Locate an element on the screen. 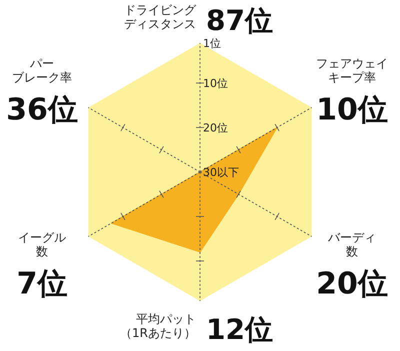  spoke-label: イーグル数 is located at coordinates (42, 244).